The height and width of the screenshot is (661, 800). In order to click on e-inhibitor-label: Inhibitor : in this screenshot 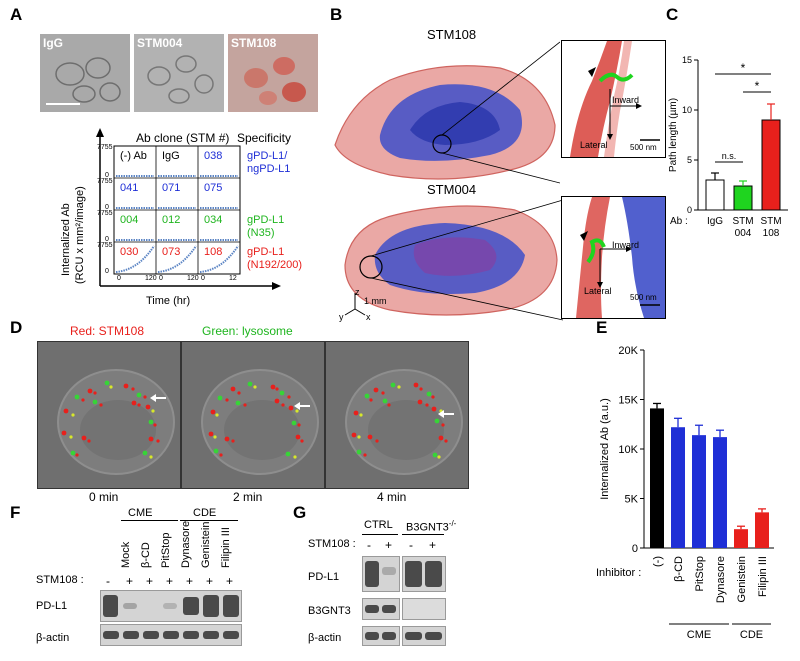, I will do `click(618, 573)`.